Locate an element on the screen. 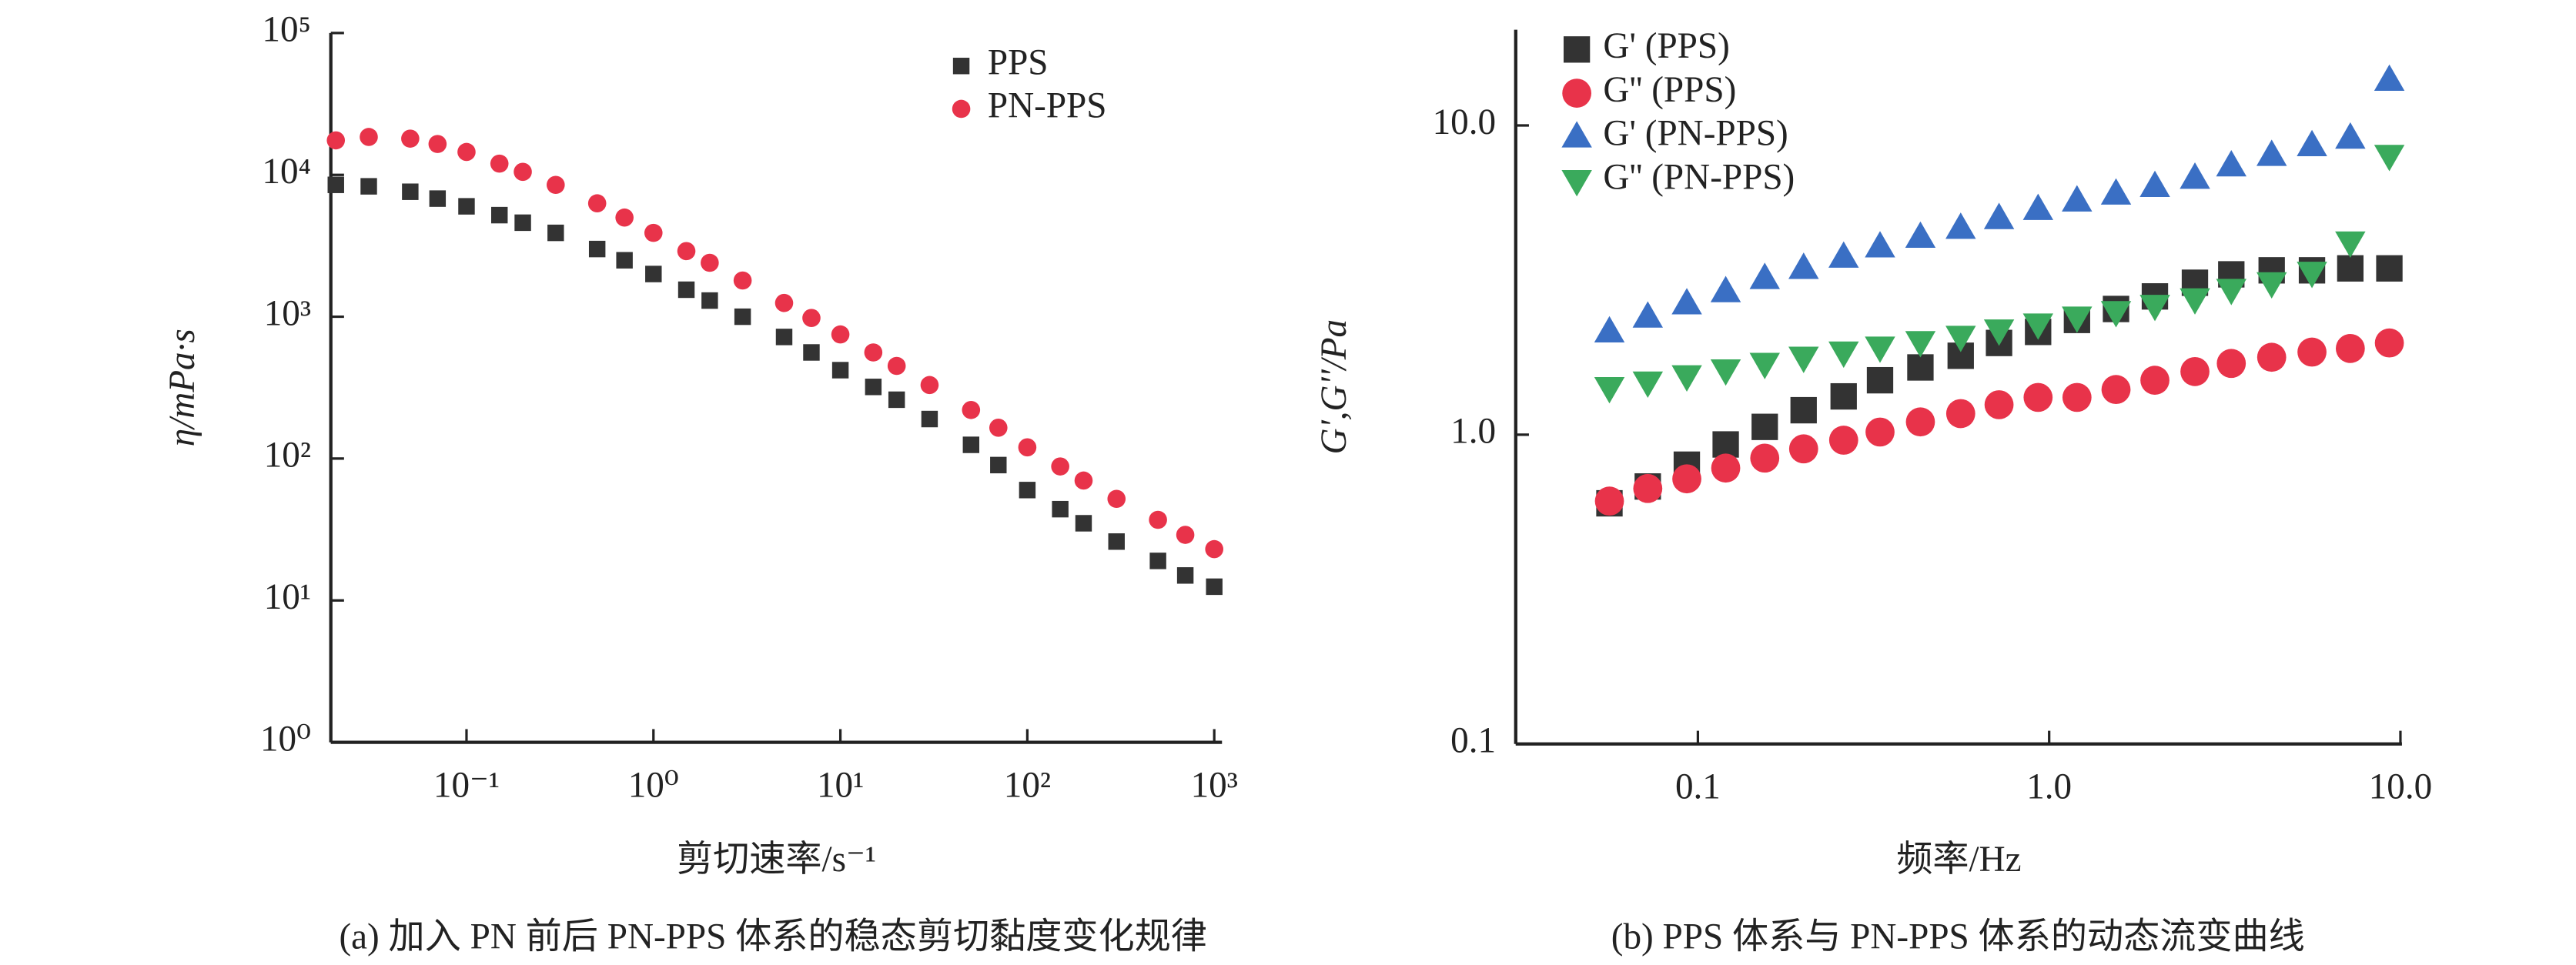  legend-label: G'' (PN-PPS) is located at coordinates (1699, 178).